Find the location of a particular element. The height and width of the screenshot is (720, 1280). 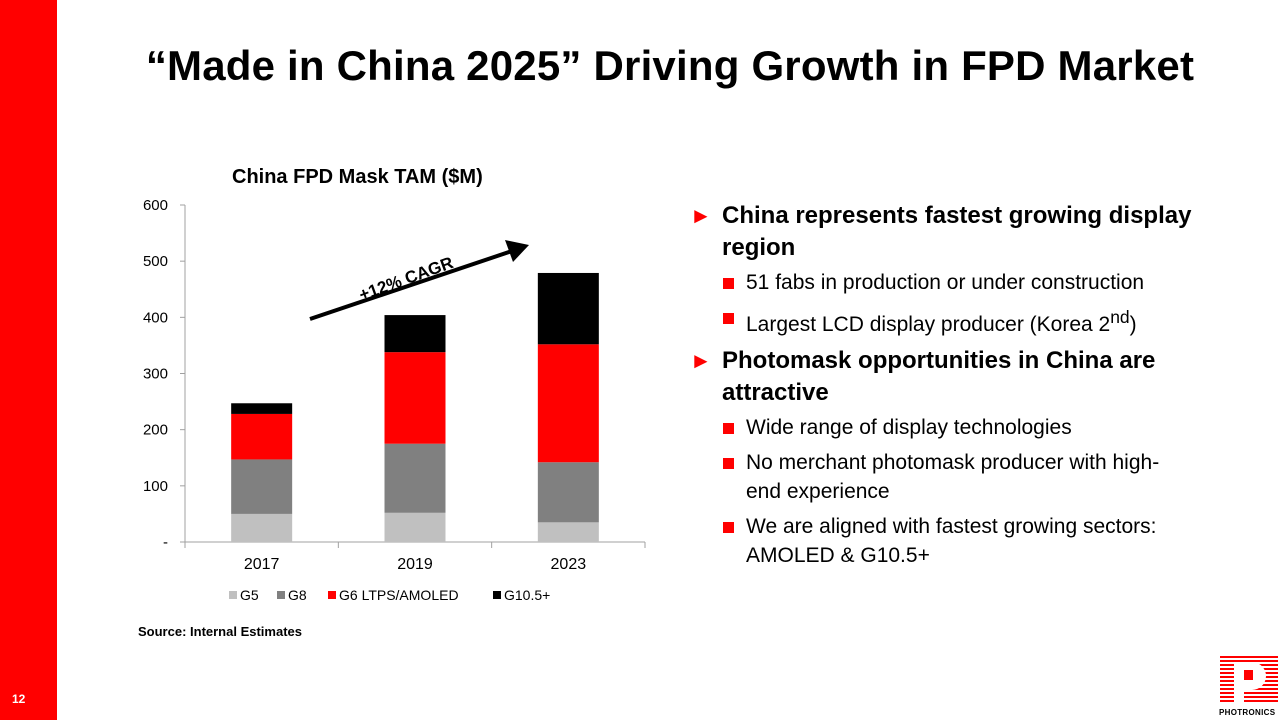

x-tick-label: 2019 is located at coordinates (415, 564).